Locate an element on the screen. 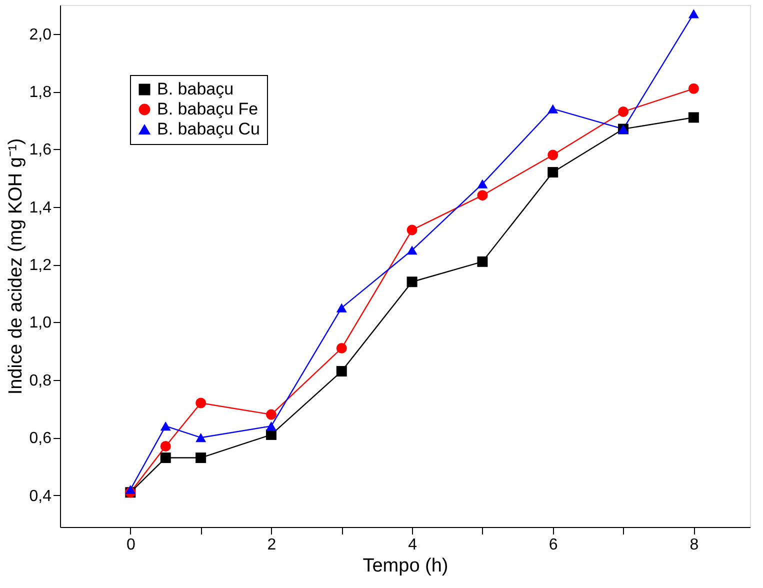  y-tick-label: 0,8 is located at coordinates (40, 381).